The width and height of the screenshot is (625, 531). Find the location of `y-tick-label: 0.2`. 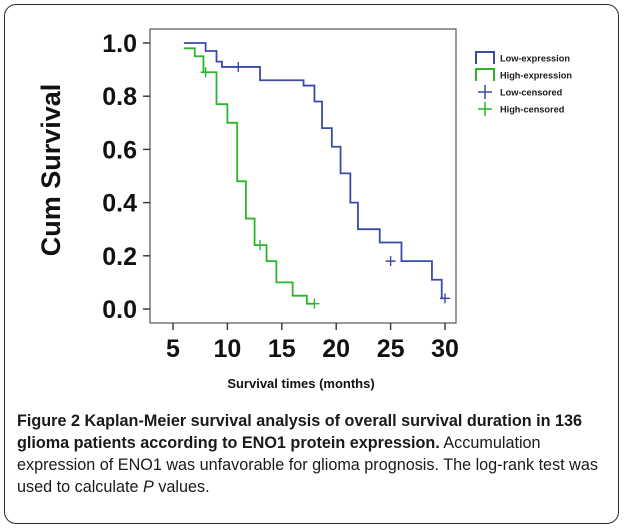

y-tick-label: 0.2 is located at coordinates (119, 257).